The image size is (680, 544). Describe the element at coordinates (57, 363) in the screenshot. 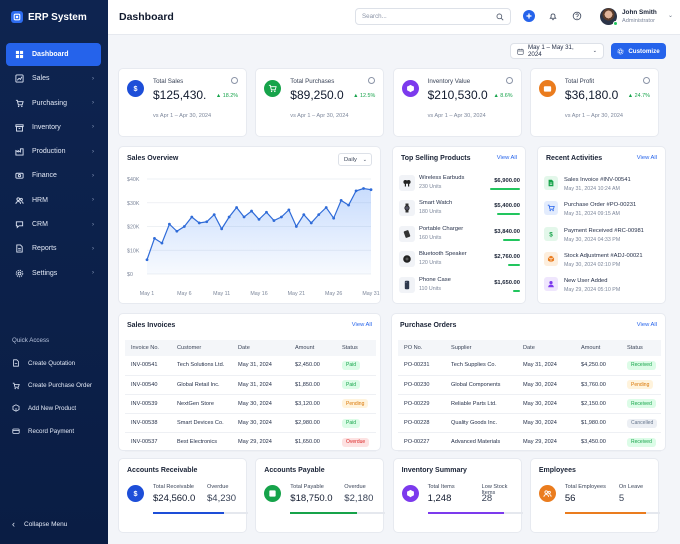

I see `quick-access-create-quotation: Create Quotation` at that location.